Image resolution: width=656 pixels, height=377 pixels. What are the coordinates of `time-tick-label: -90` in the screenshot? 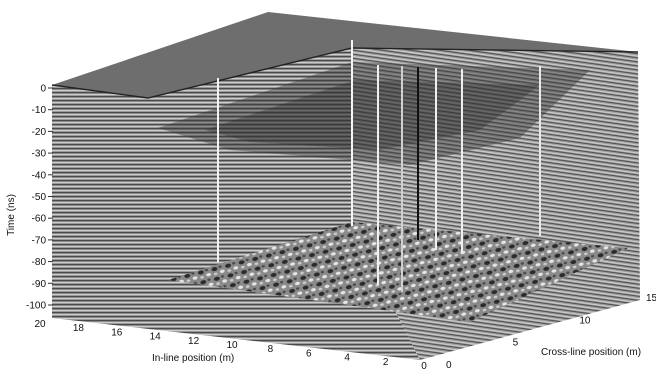 It's located at (39, 284).